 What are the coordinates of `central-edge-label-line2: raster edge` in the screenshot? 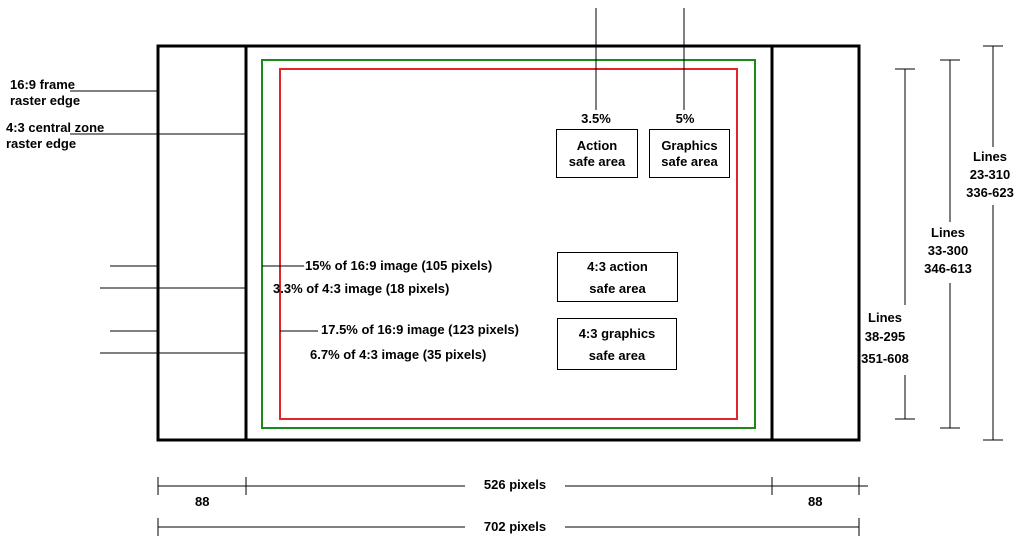 It's located at (41, 143).